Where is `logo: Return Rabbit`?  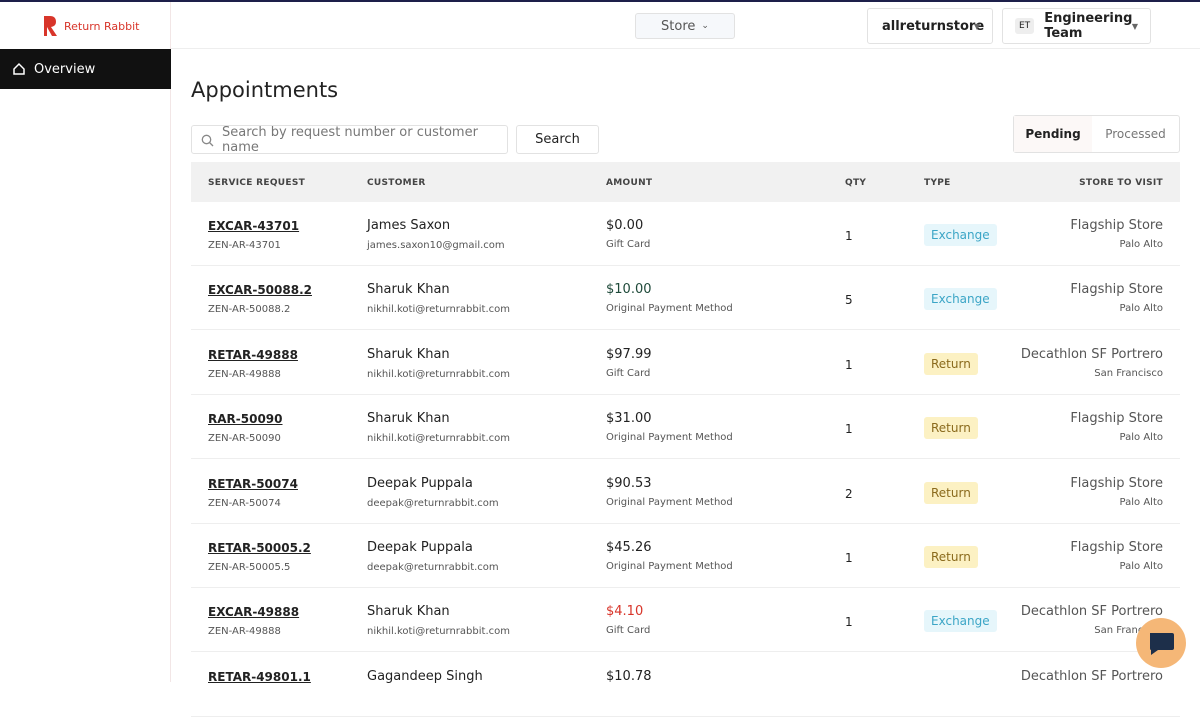 logo: Return Rabbit is located at coordinates (90, 26).